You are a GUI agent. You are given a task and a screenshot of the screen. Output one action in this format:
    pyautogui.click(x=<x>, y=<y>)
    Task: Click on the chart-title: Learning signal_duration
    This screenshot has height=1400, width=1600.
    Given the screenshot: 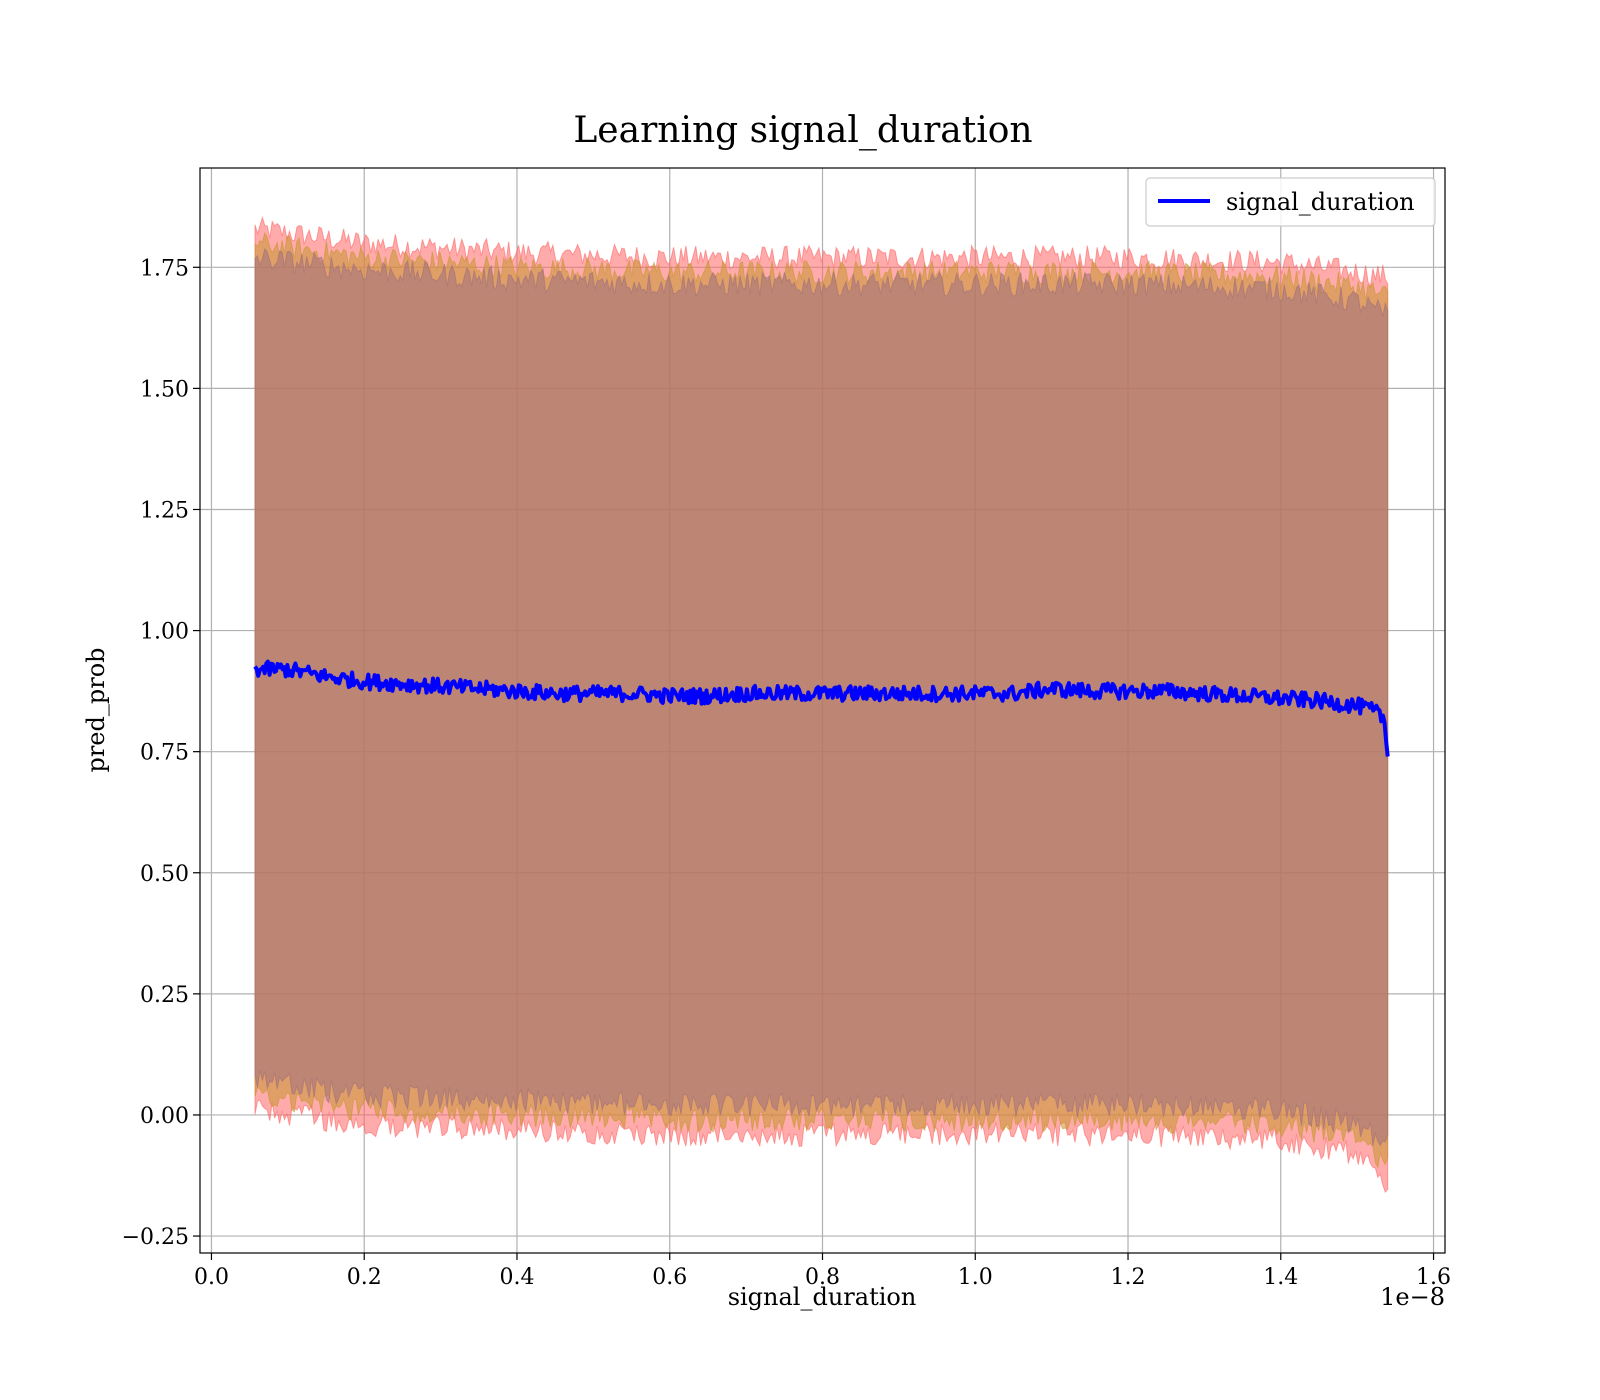 What is the action you would take?
    pyautogui.click(x=802, y=130)
    